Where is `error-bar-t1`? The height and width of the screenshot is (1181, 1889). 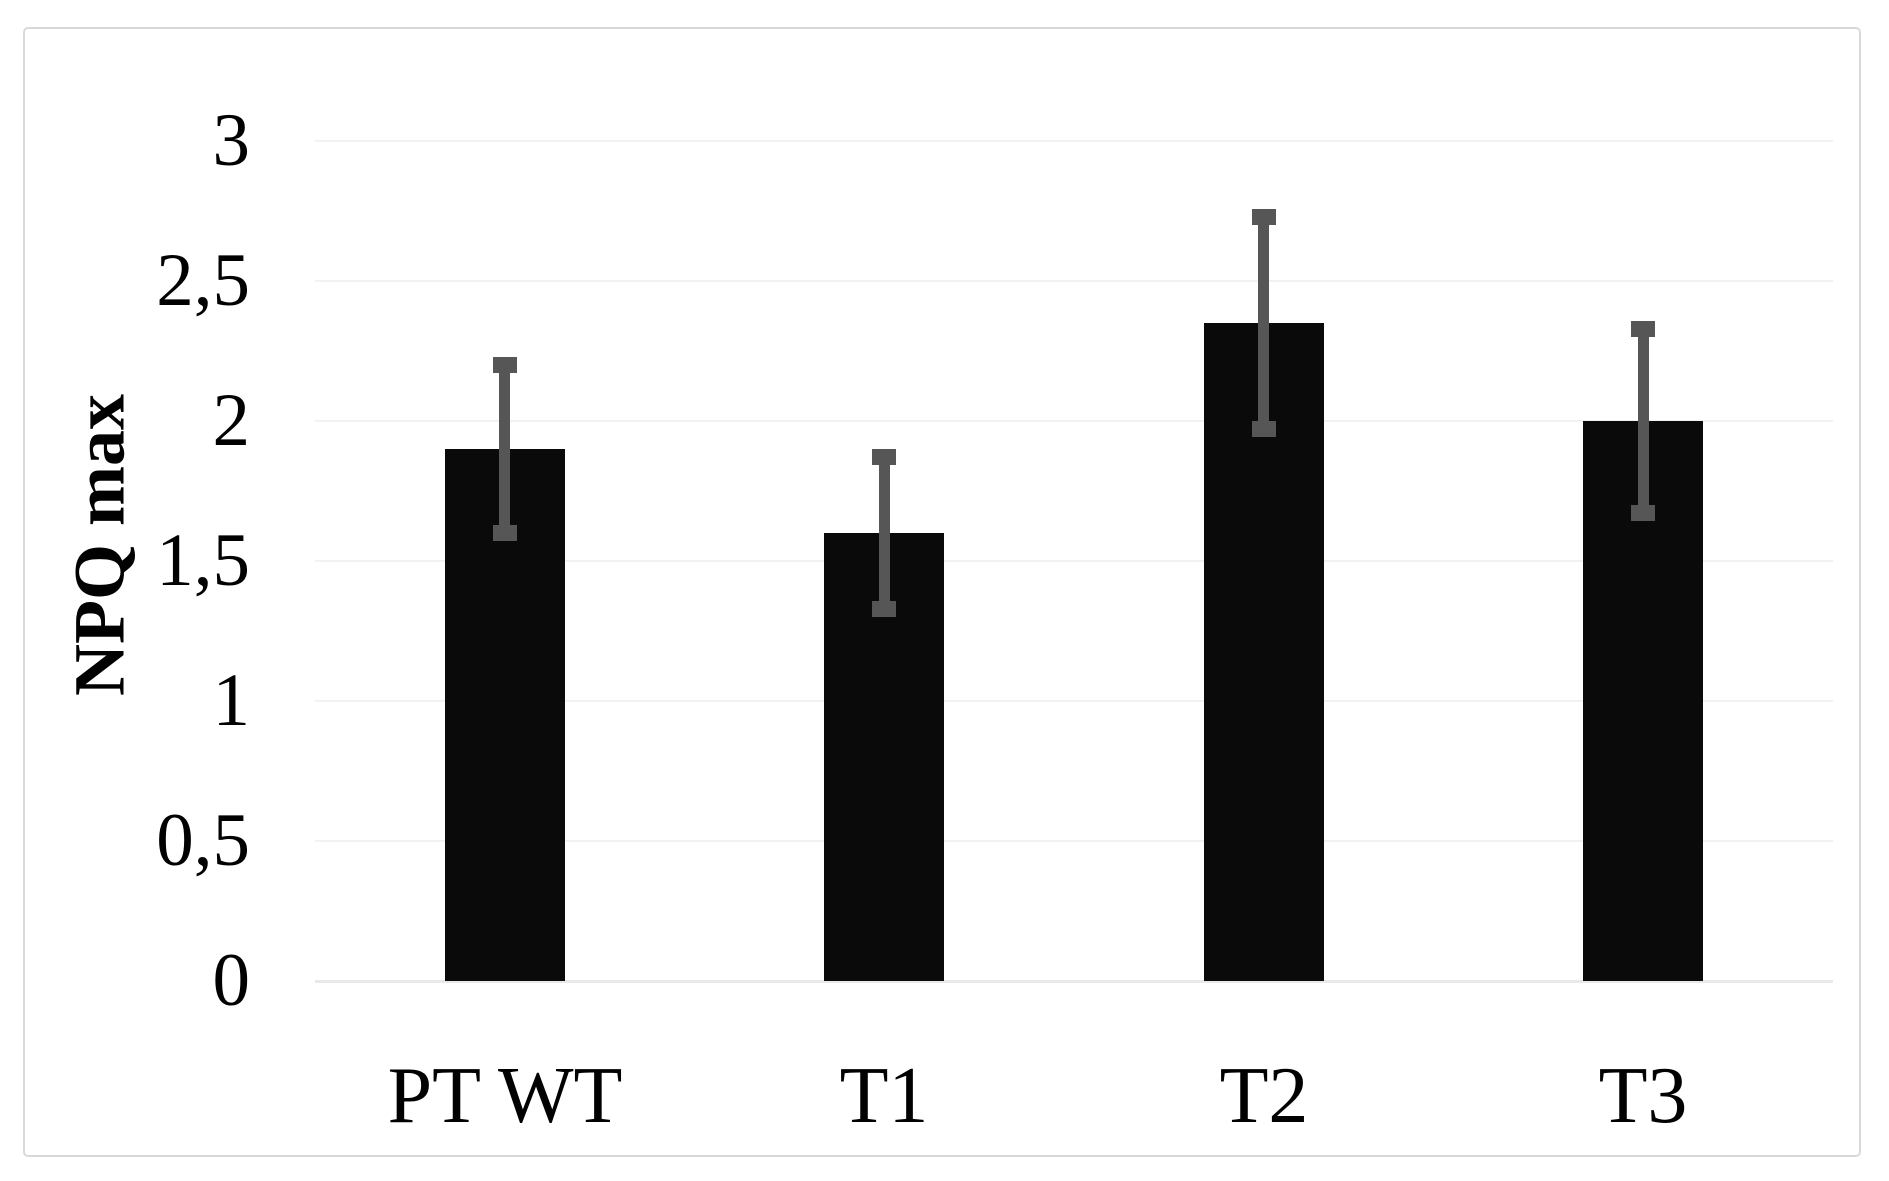
error-bar-t1 is located at coordinates (884, 532).